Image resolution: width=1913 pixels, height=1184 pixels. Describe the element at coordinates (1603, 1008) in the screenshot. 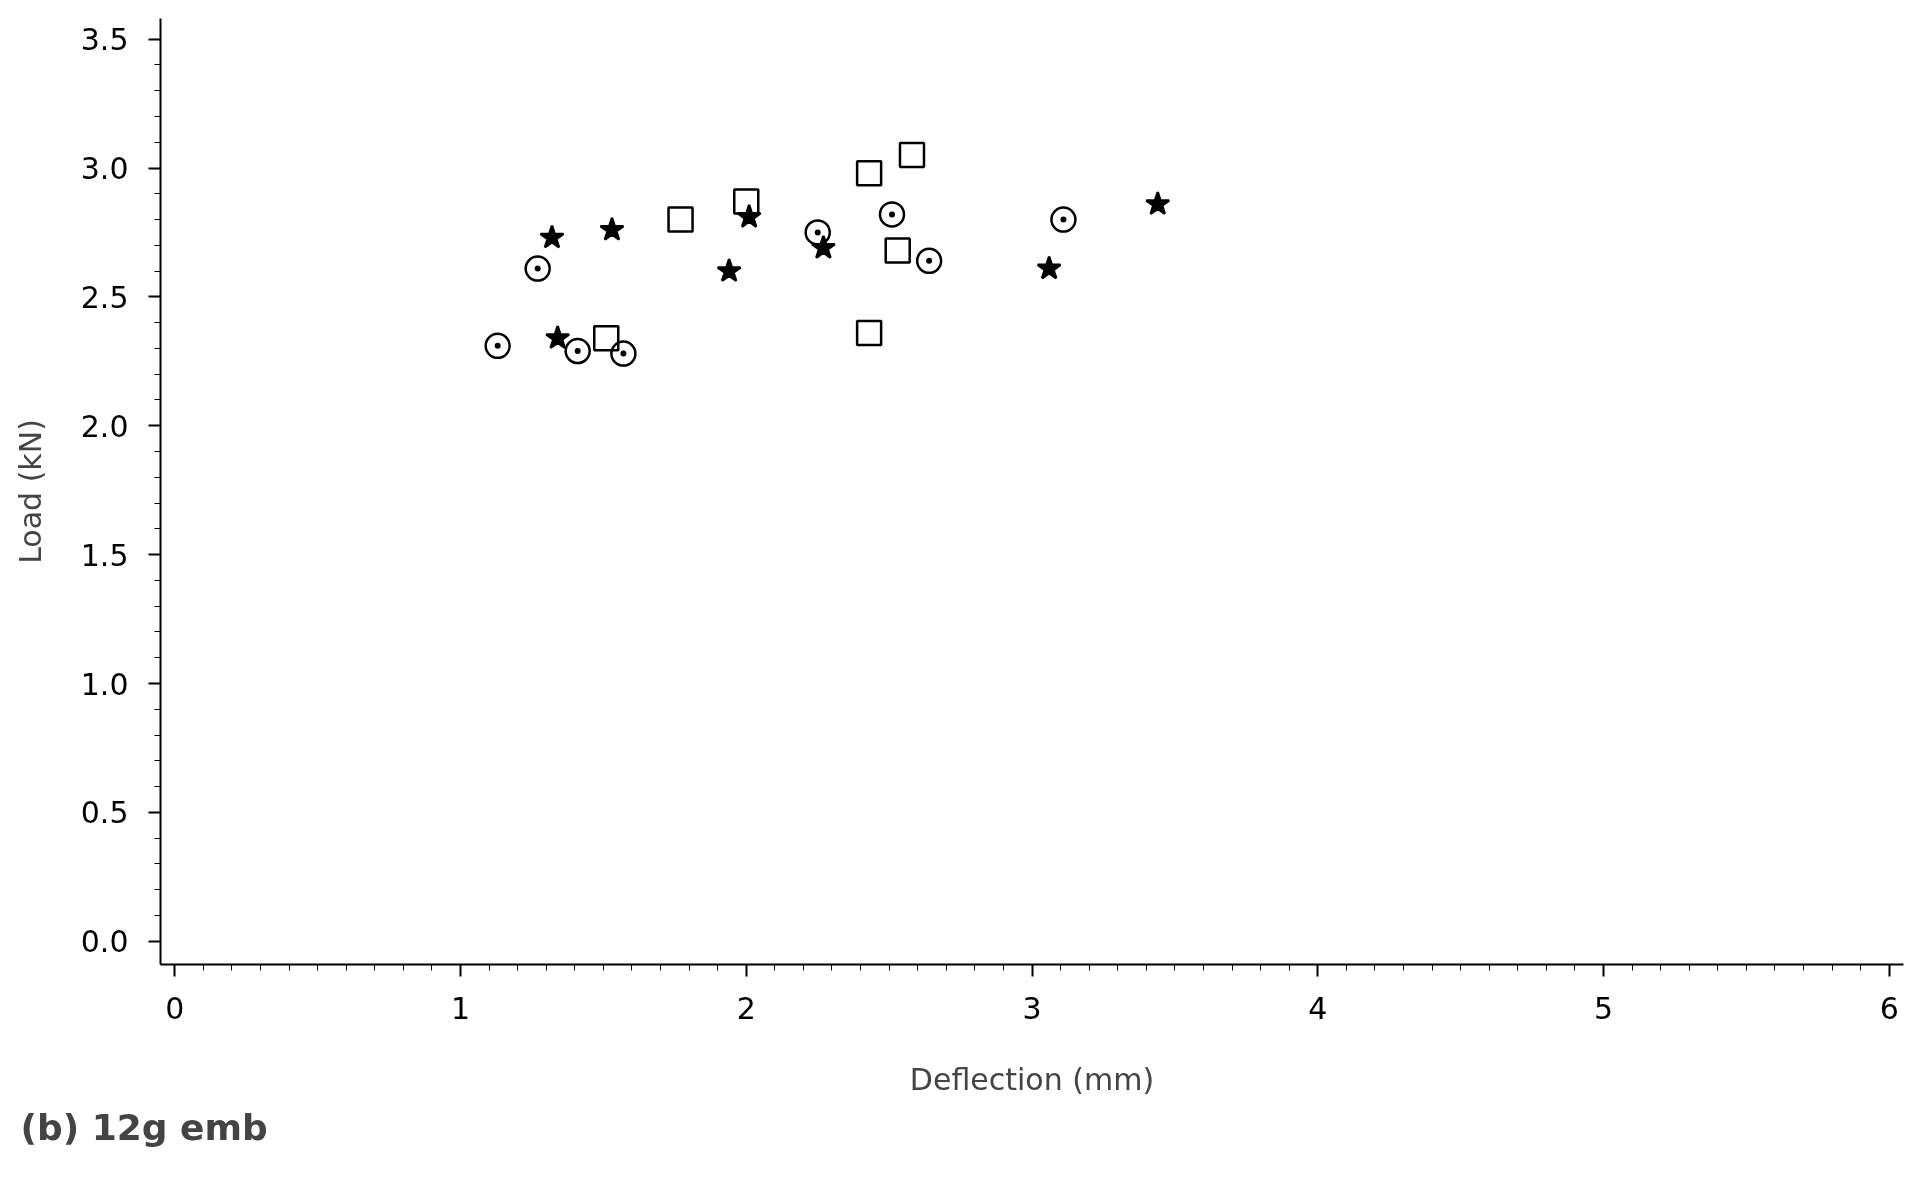

I see `x-tick-label: 5` at that location.